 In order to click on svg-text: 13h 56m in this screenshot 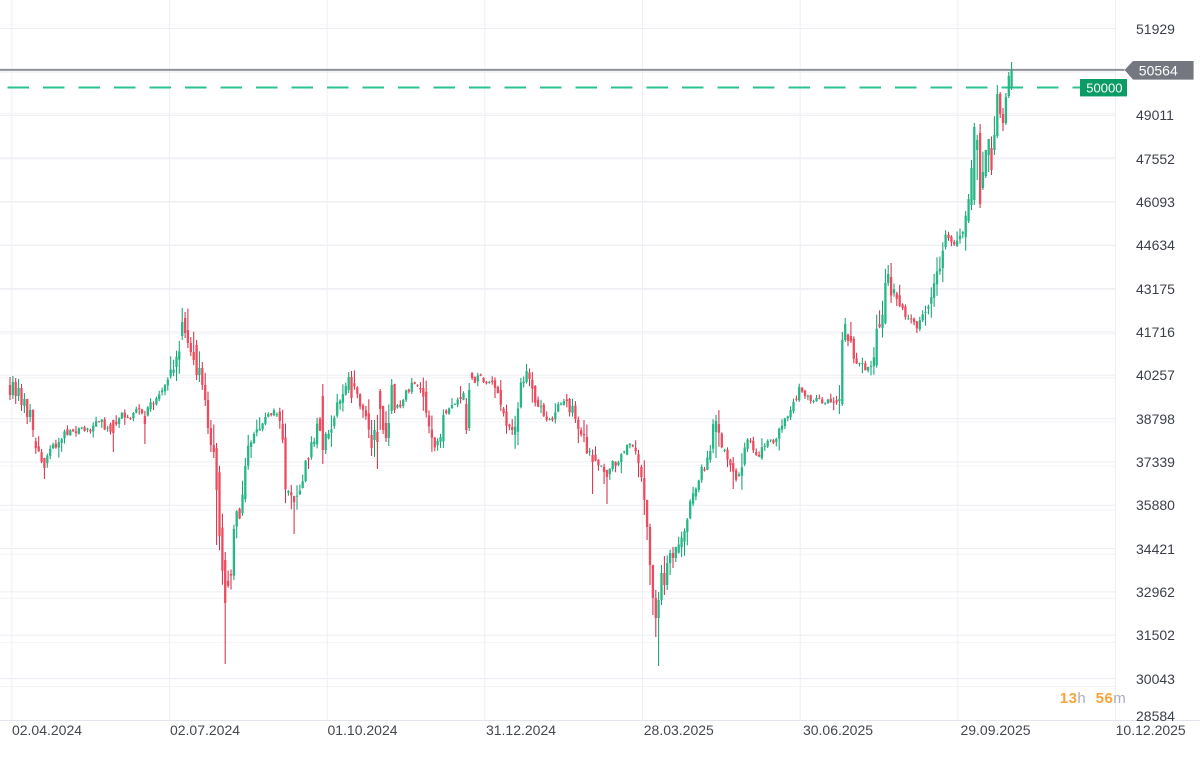, I will do `click(1093, 698)`.